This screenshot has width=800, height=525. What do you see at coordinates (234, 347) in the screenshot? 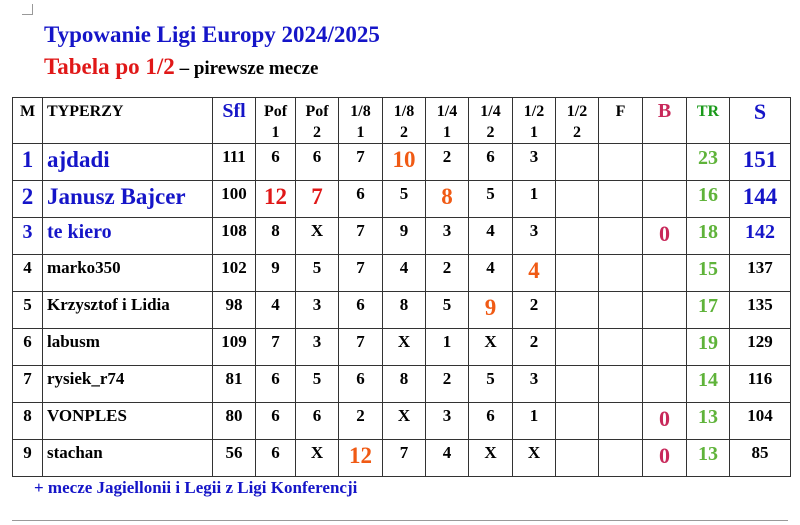
I see `score-cell: 109` at bounding box center [234, 347].